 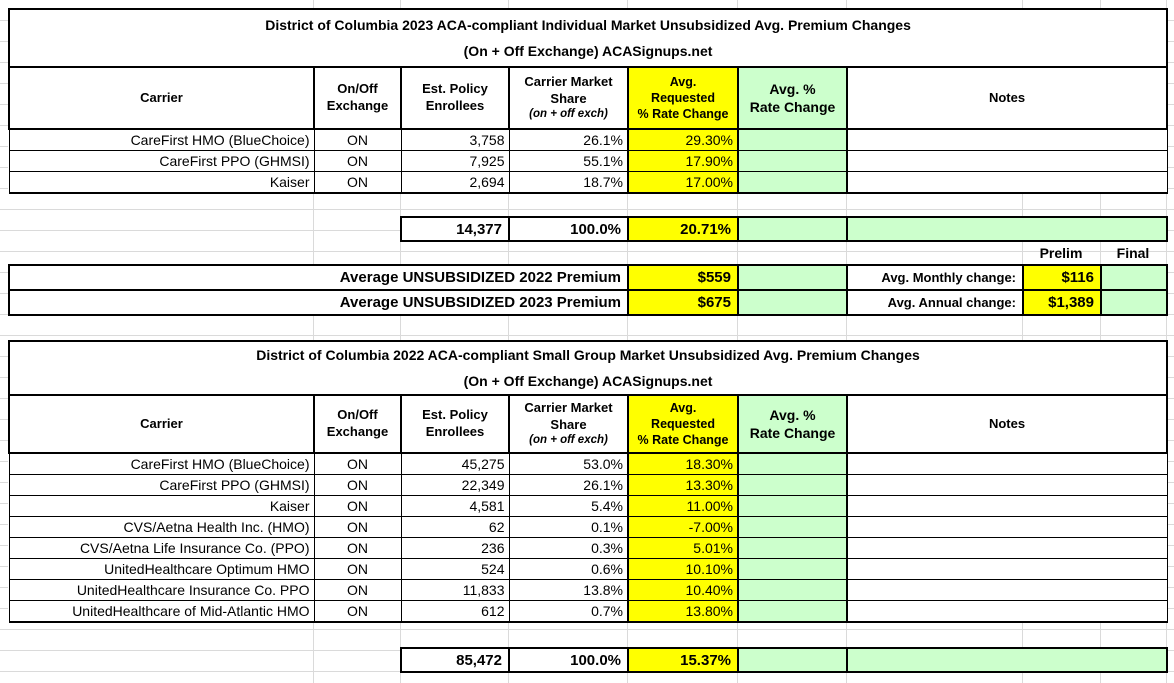 I want to click on requested-rate-cell: 29.30%, so click(x=683, y=139).